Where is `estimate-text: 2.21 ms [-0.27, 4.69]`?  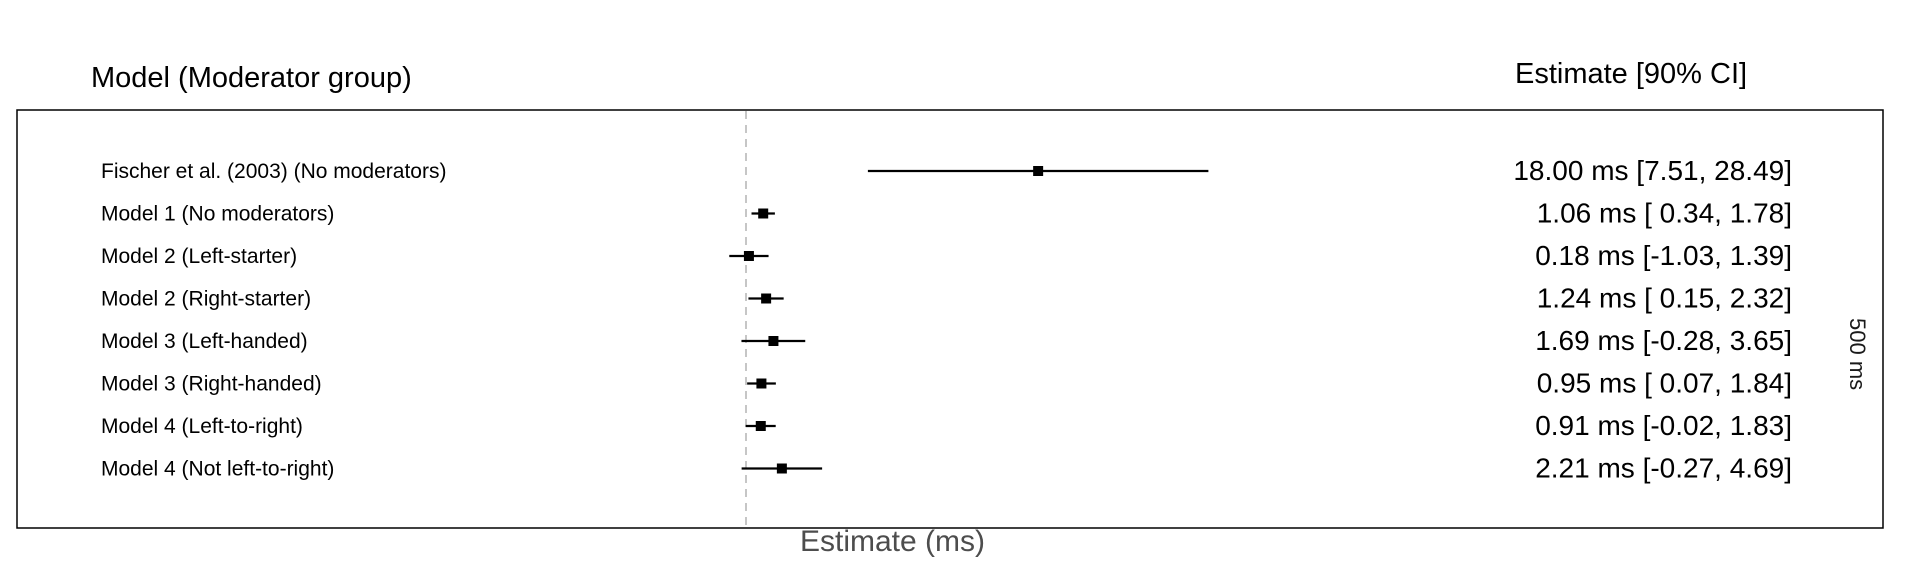 estimate-text: 2.21 ms [-0.27, 4.69] is located at coordinates (1663, 468).